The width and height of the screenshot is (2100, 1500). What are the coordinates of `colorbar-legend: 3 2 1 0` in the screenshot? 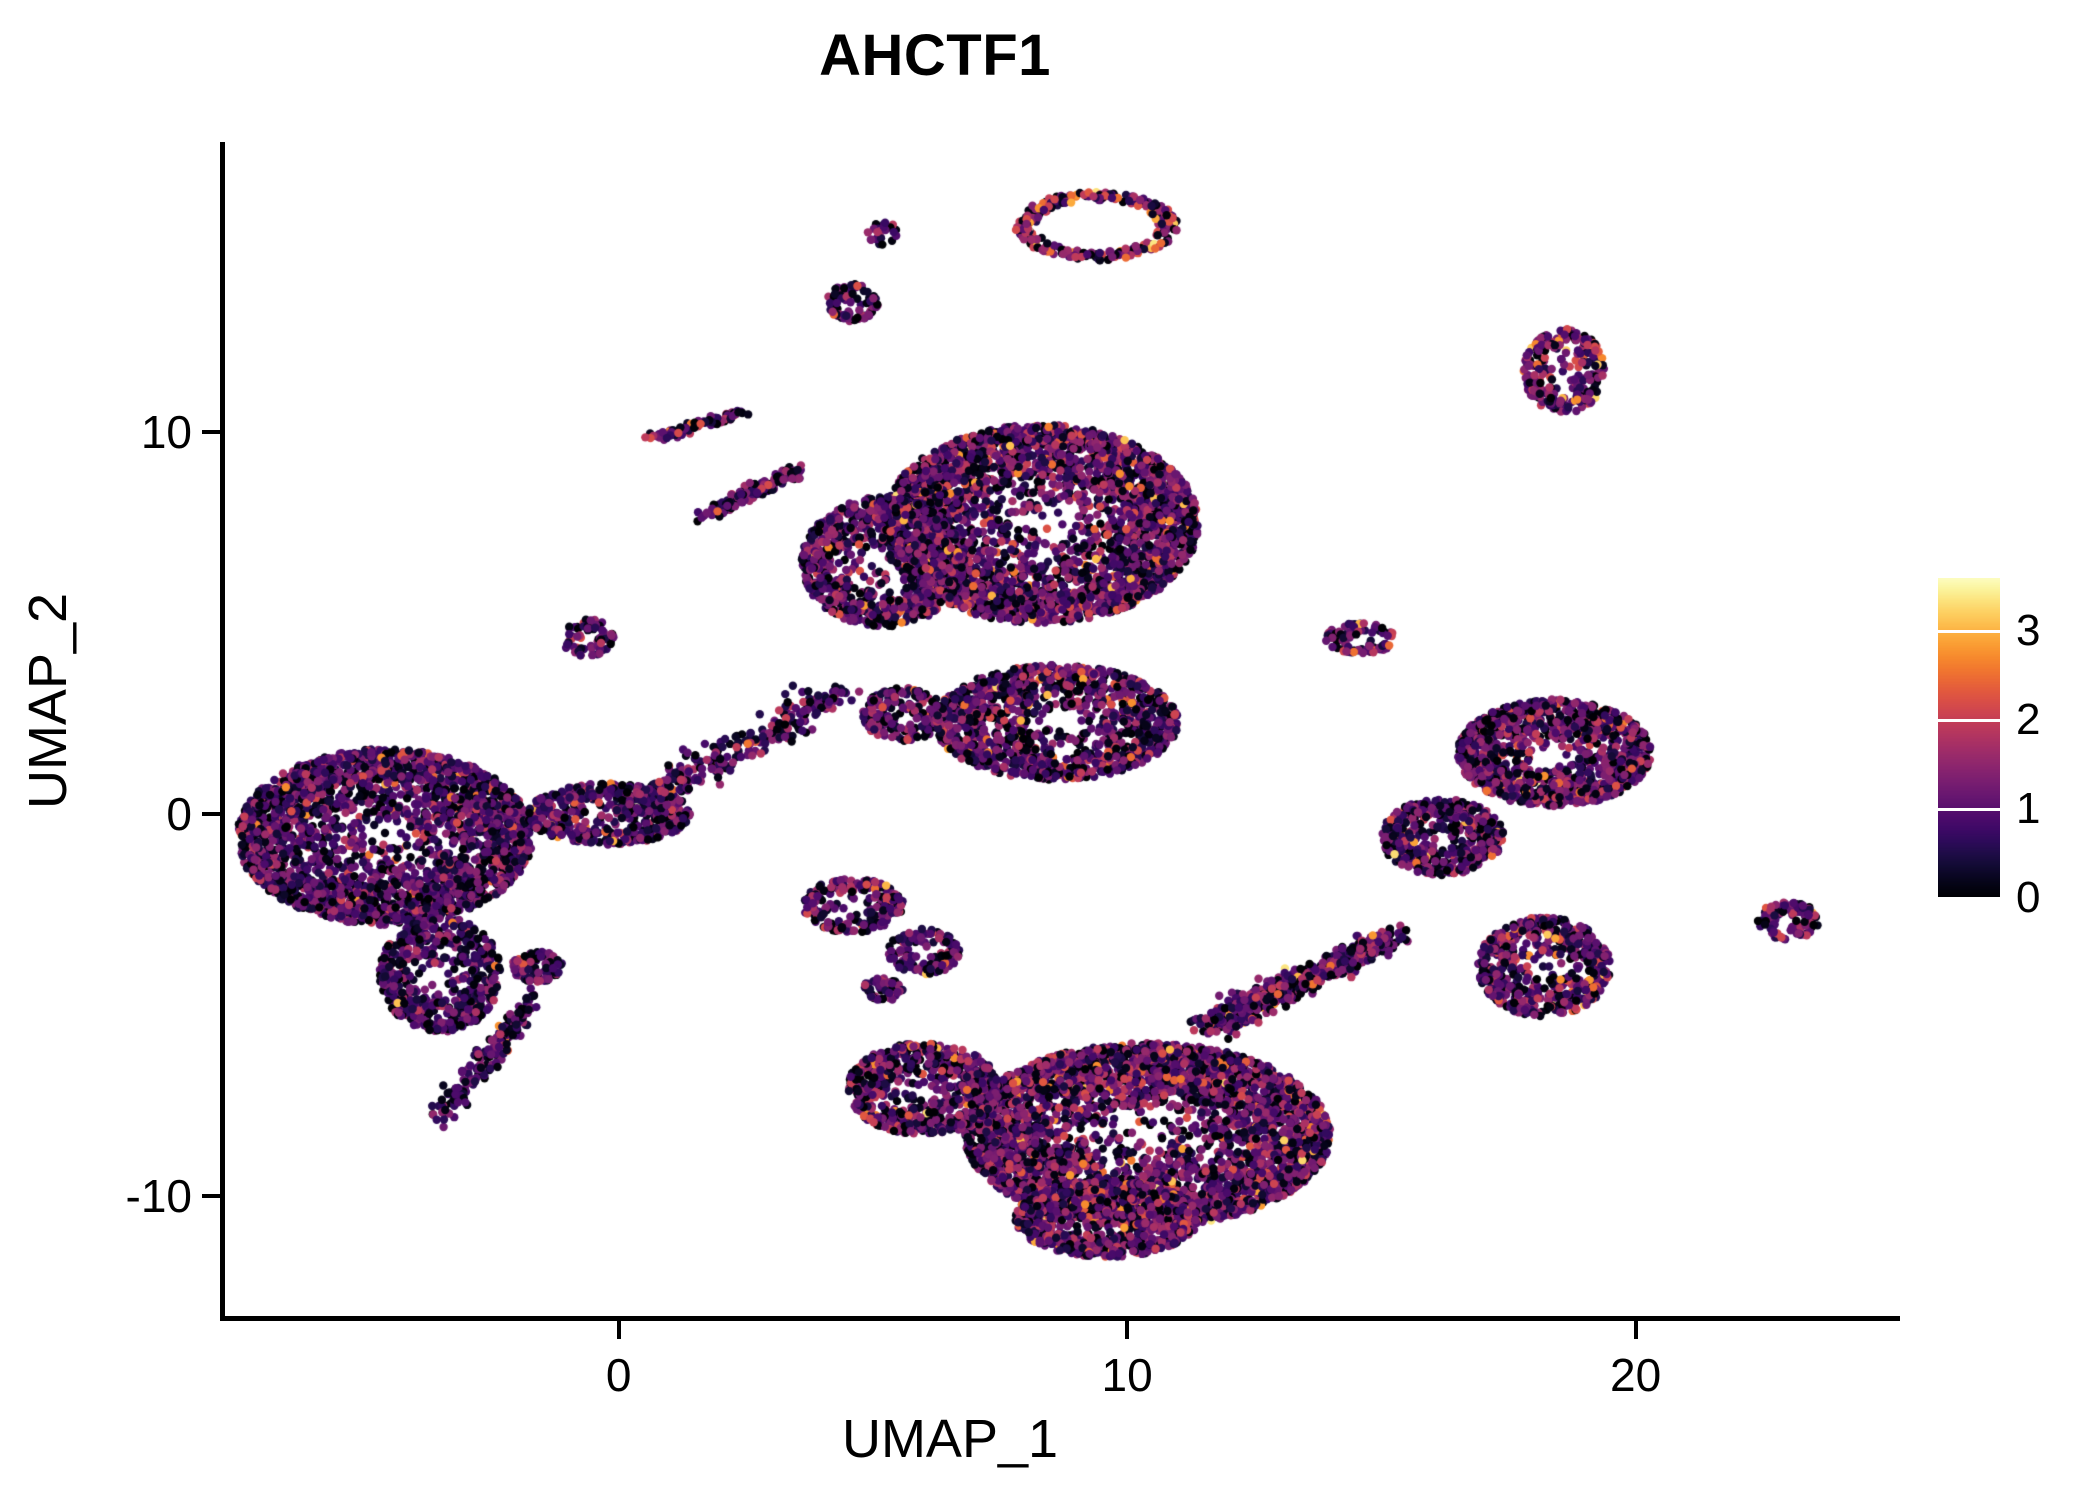 It's located at (2010, 746).